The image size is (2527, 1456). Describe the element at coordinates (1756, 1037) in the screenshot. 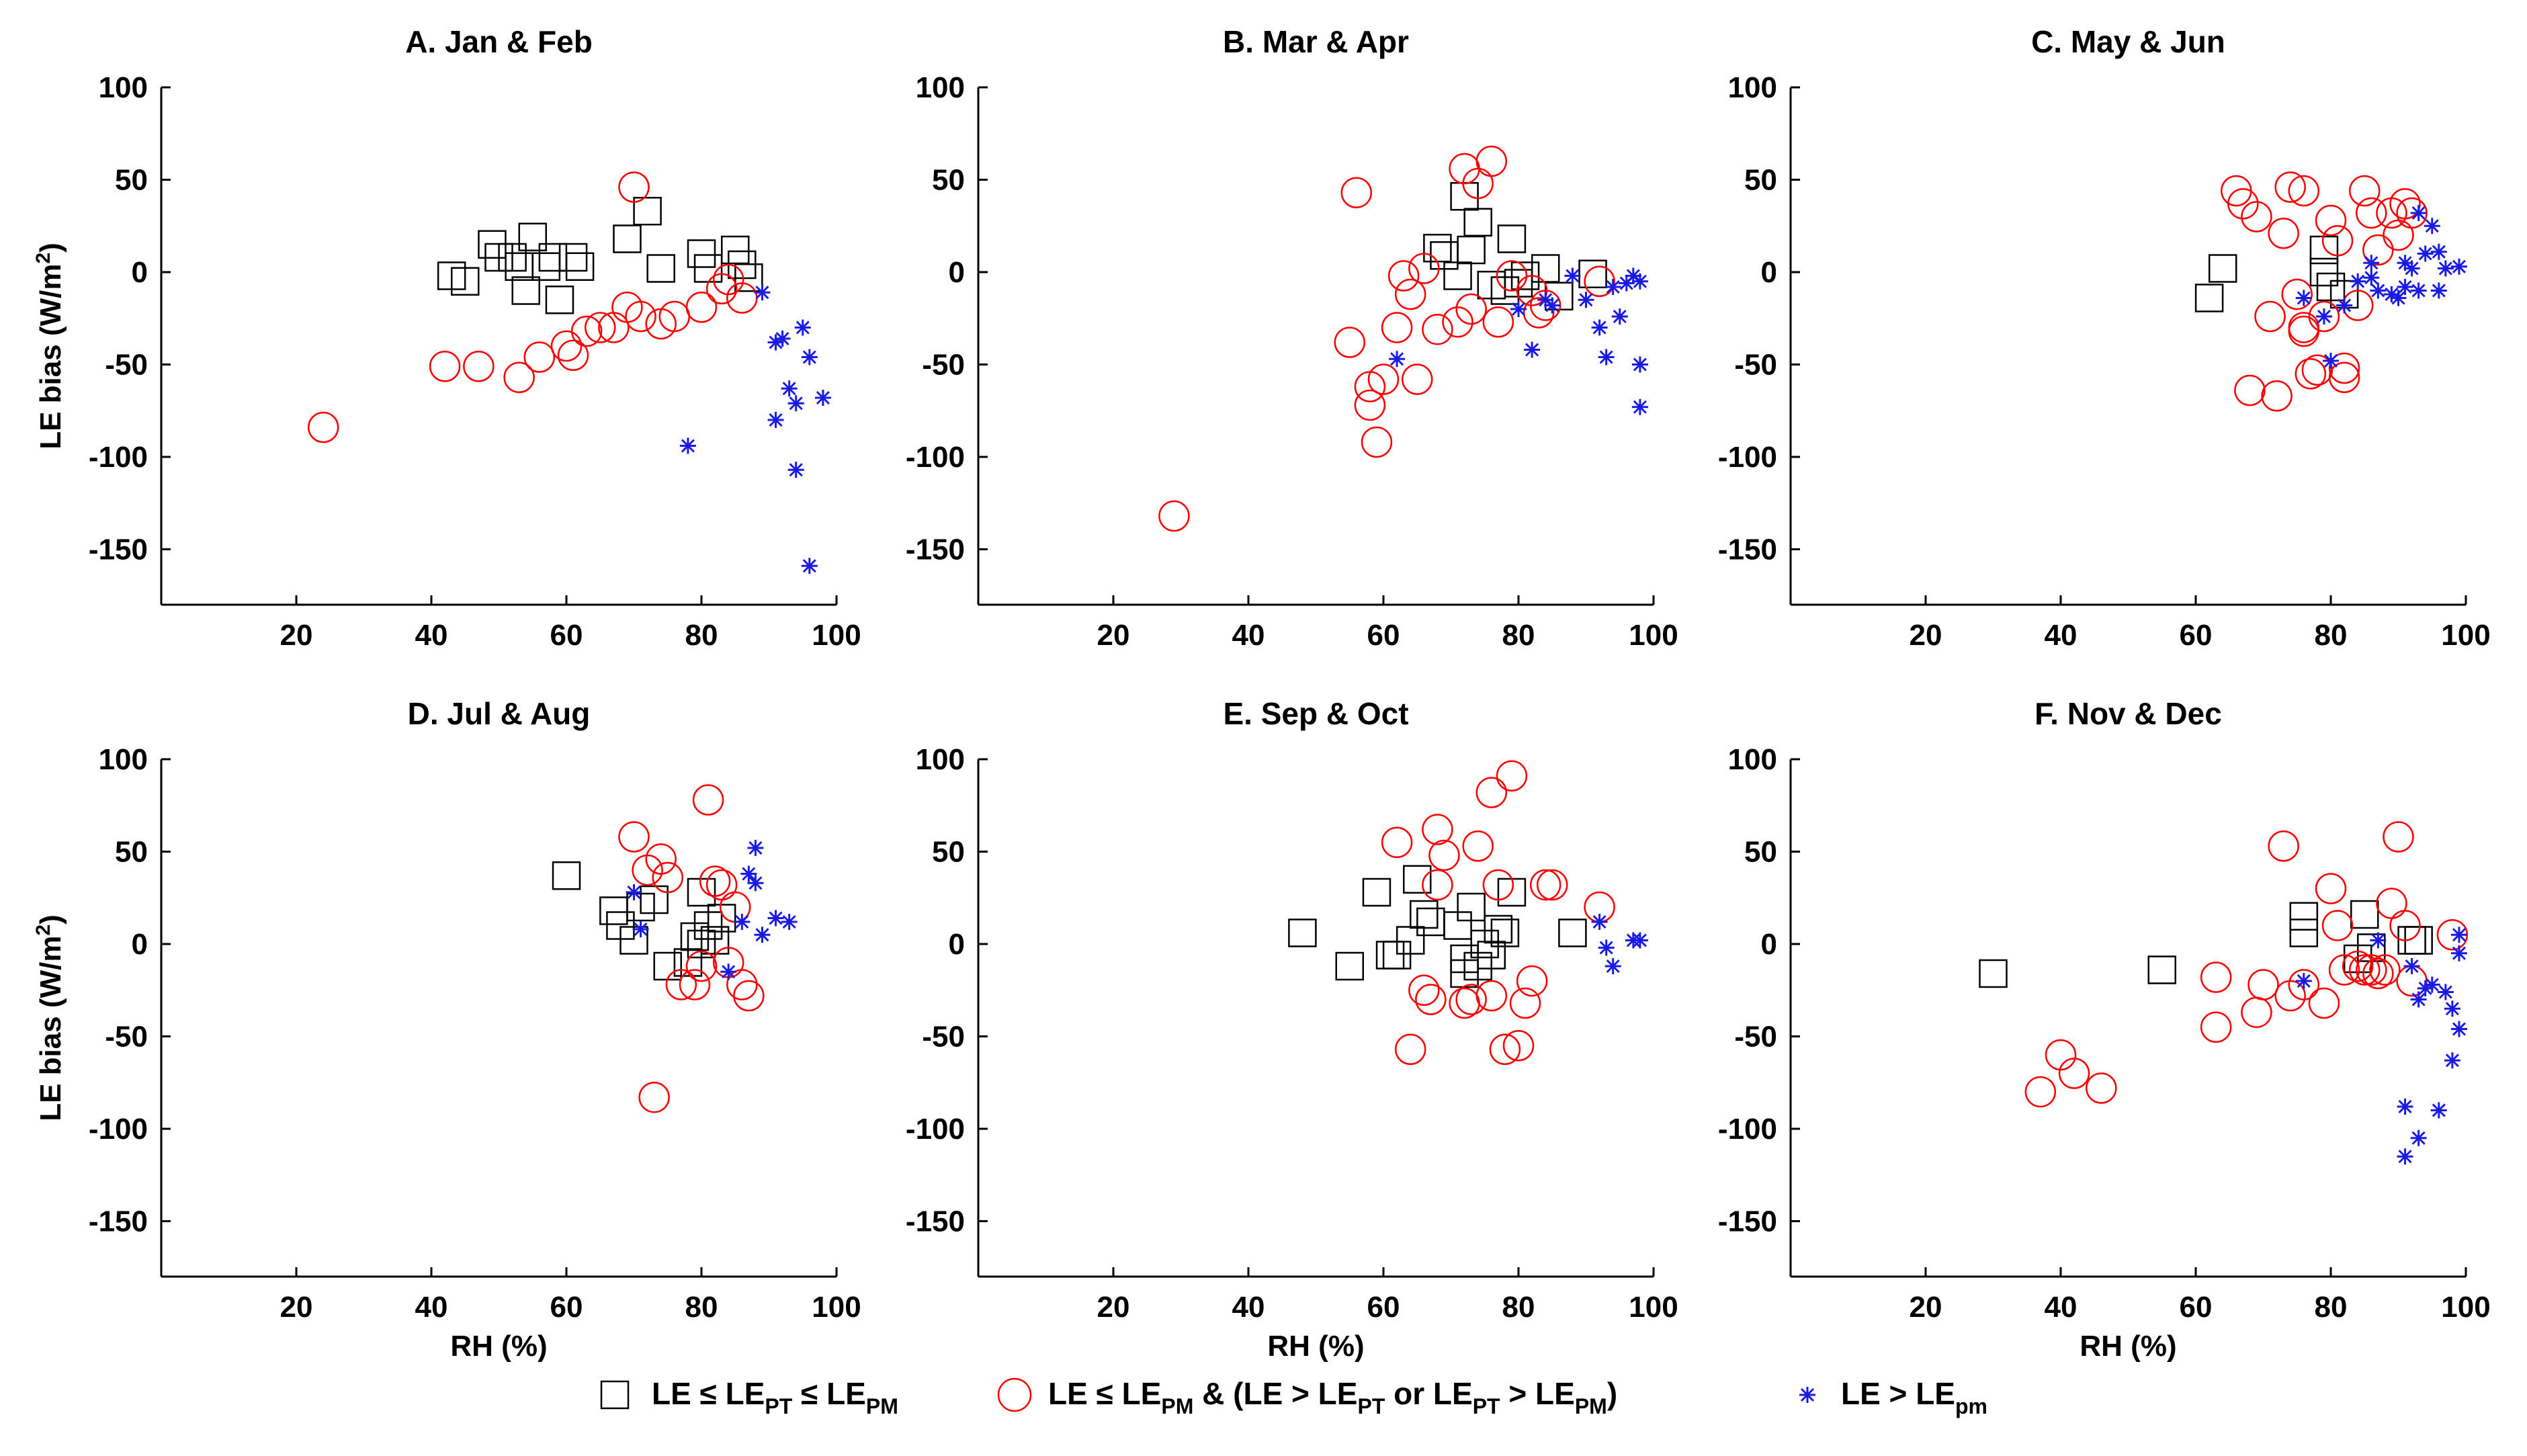

I see `y-tick-label: -50` at that location.